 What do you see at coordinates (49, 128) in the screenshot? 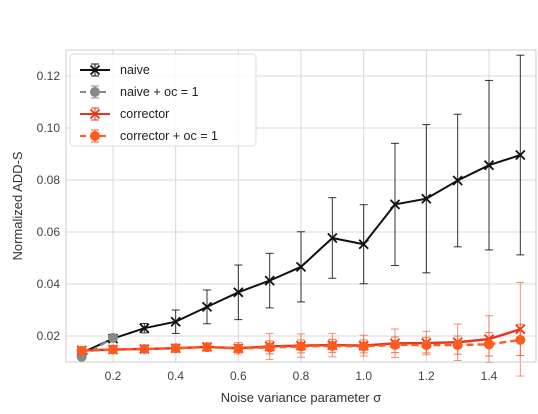
I see `y-tick-label: 0.10` at bounding box center [49, 128].